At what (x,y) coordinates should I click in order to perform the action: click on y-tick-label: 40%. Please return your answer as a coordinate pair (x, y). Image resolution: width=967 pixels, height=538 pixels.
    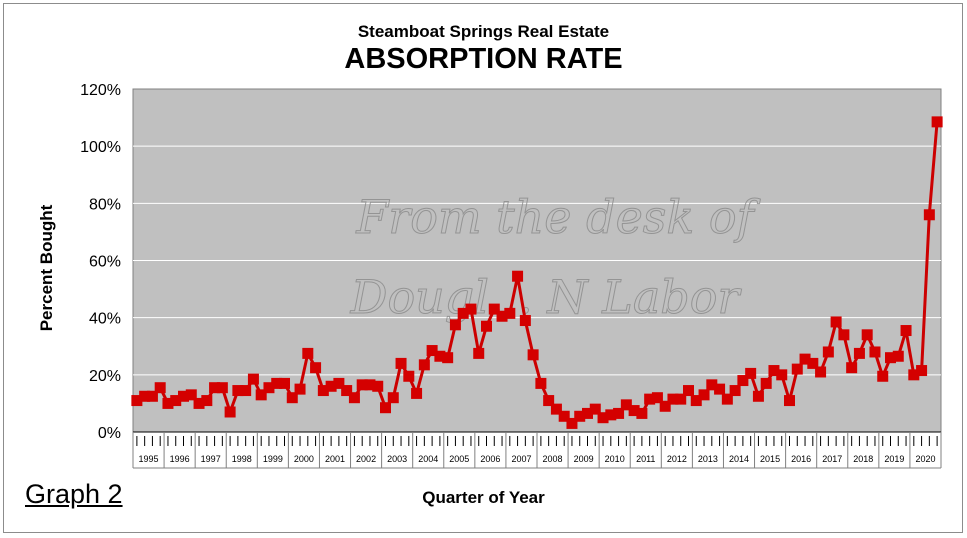
    Looking at the image, I should click on (105, 319).